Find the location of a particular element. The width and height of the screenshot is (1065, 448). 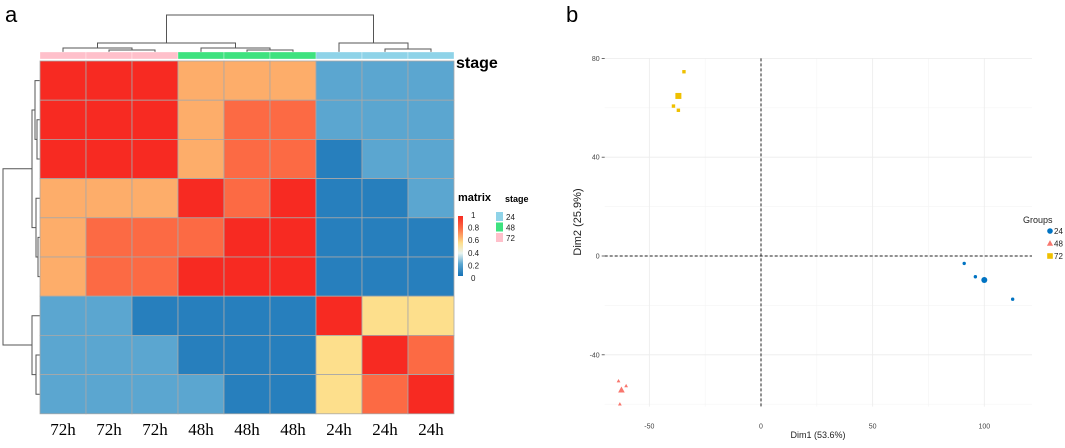

stage-legend-swatch is located at coordinates (499, 216).